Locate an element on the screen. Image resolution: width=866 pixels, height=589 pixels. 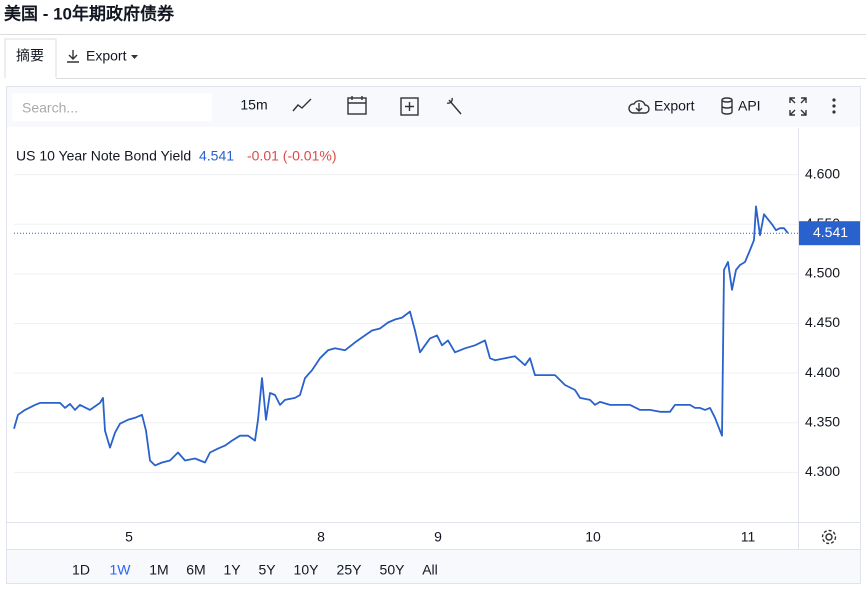
range-button: All is located at coordinates (430, 570).